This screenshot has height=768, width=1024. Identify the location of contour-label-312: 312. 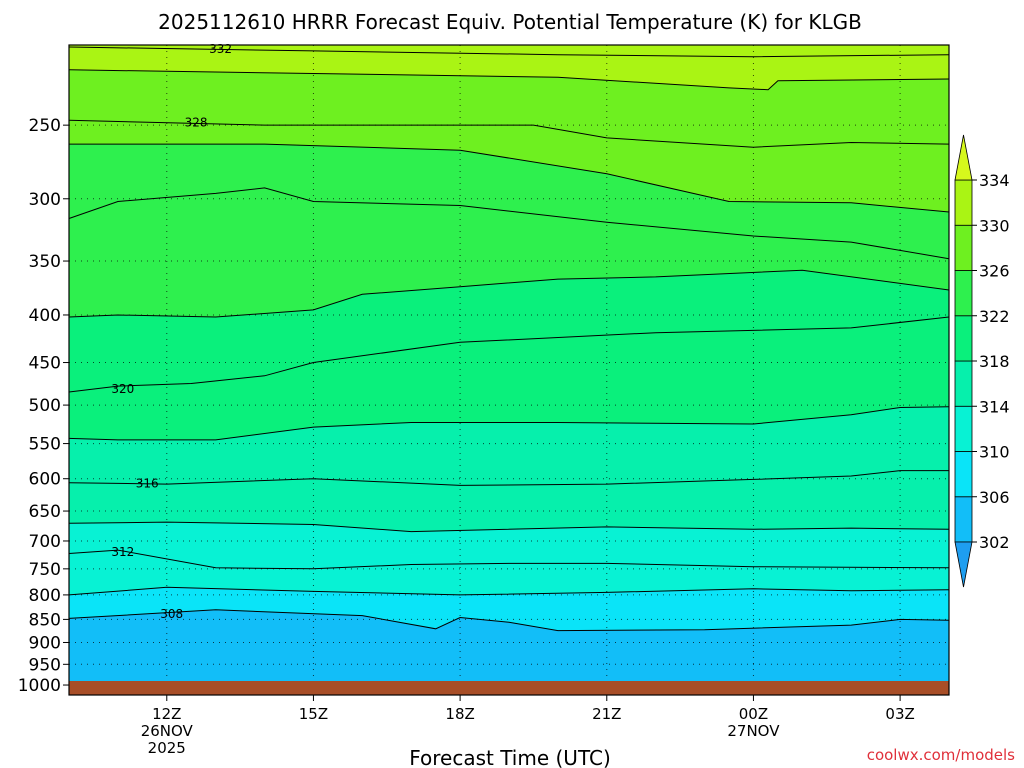
(122, 552).